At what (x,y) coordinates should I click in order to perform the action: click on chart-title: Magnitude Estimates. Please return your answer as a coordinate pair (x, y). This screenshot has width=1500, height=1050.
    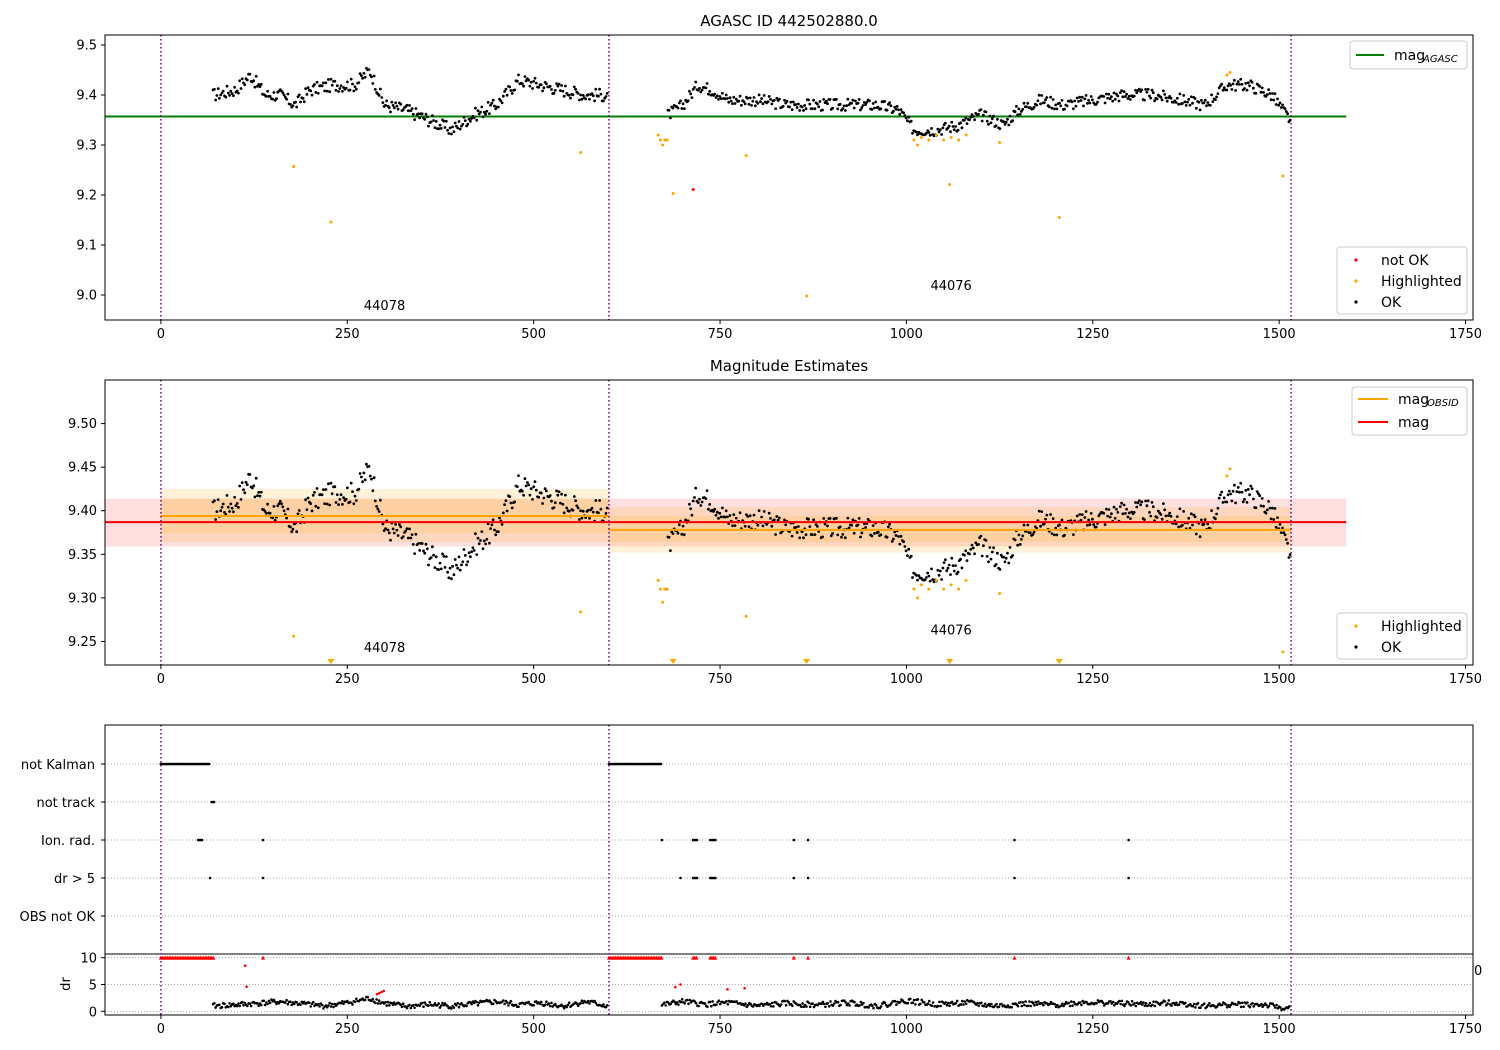
    Looking at the image, I should click on (789, 366).